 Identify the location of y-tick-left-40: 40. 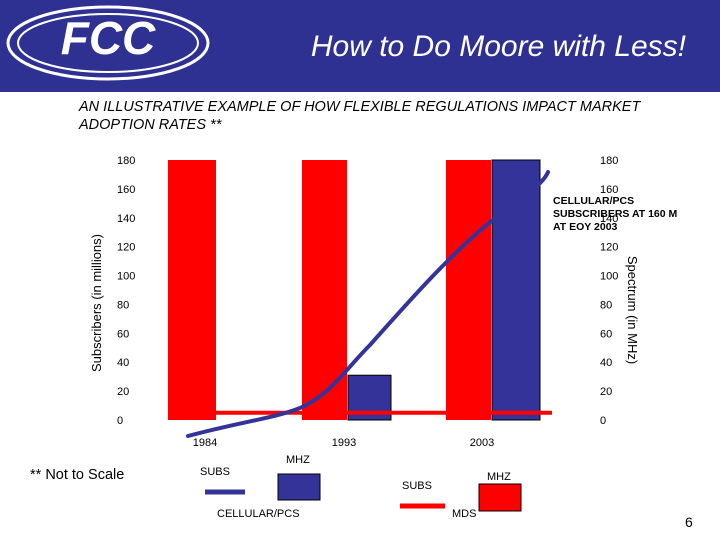
(123, 363).